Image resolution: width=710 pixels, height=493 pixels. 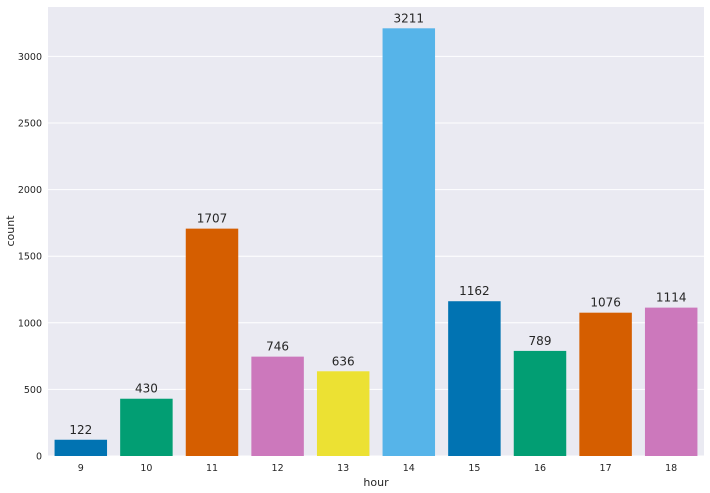 What do you see at coordinates (10, 231) in the screenshot?
I see `y-axis-label: count` at bounding box center [10, 231].